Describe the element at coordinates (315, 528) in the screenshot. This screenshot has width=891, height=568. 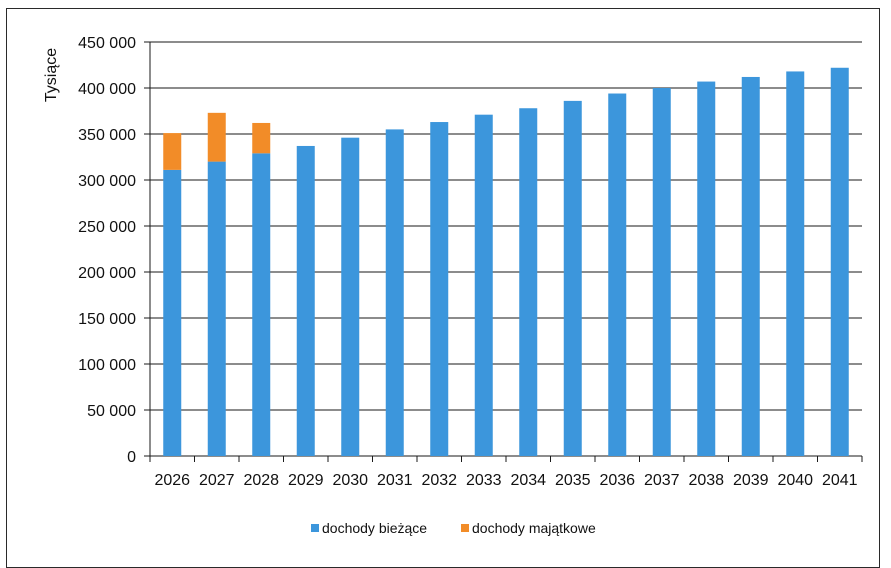
I see `legend-swatch-current-income` at that location.